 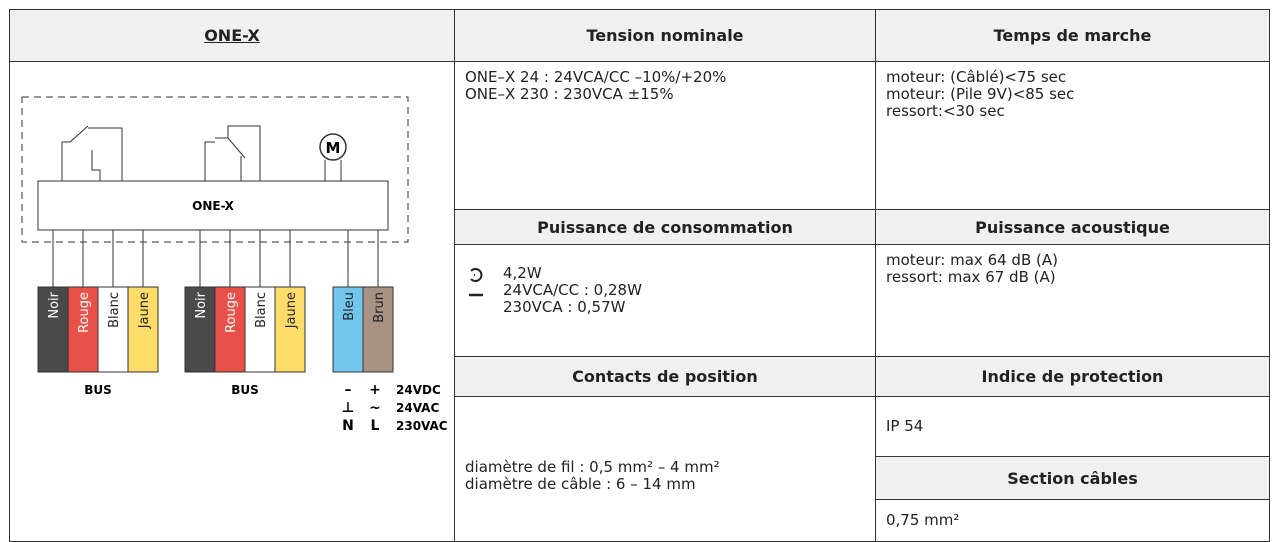 What do you see at coordinates (1072, 111) in the screenshot?
I see `row: ressort:<30 sec` at bounding box center [1072, 111].